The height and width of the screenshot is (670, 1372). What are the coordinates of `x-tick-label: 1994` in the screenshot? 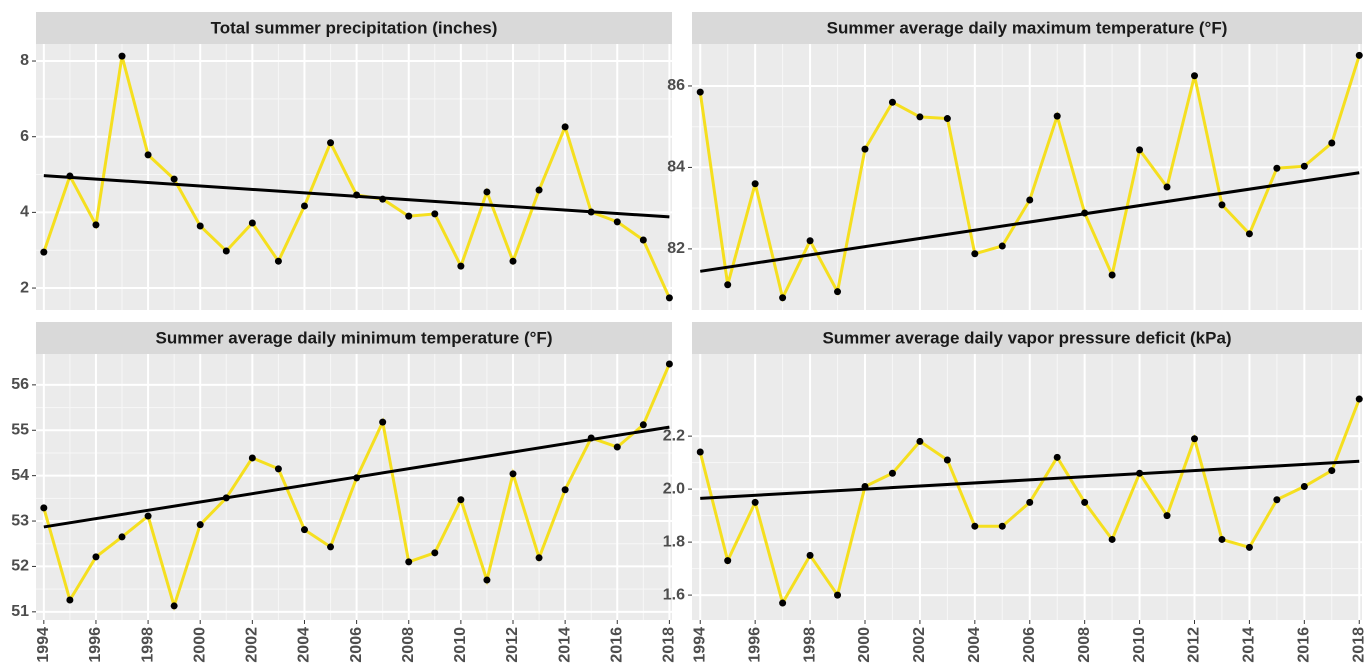 It's located at (699, 645).